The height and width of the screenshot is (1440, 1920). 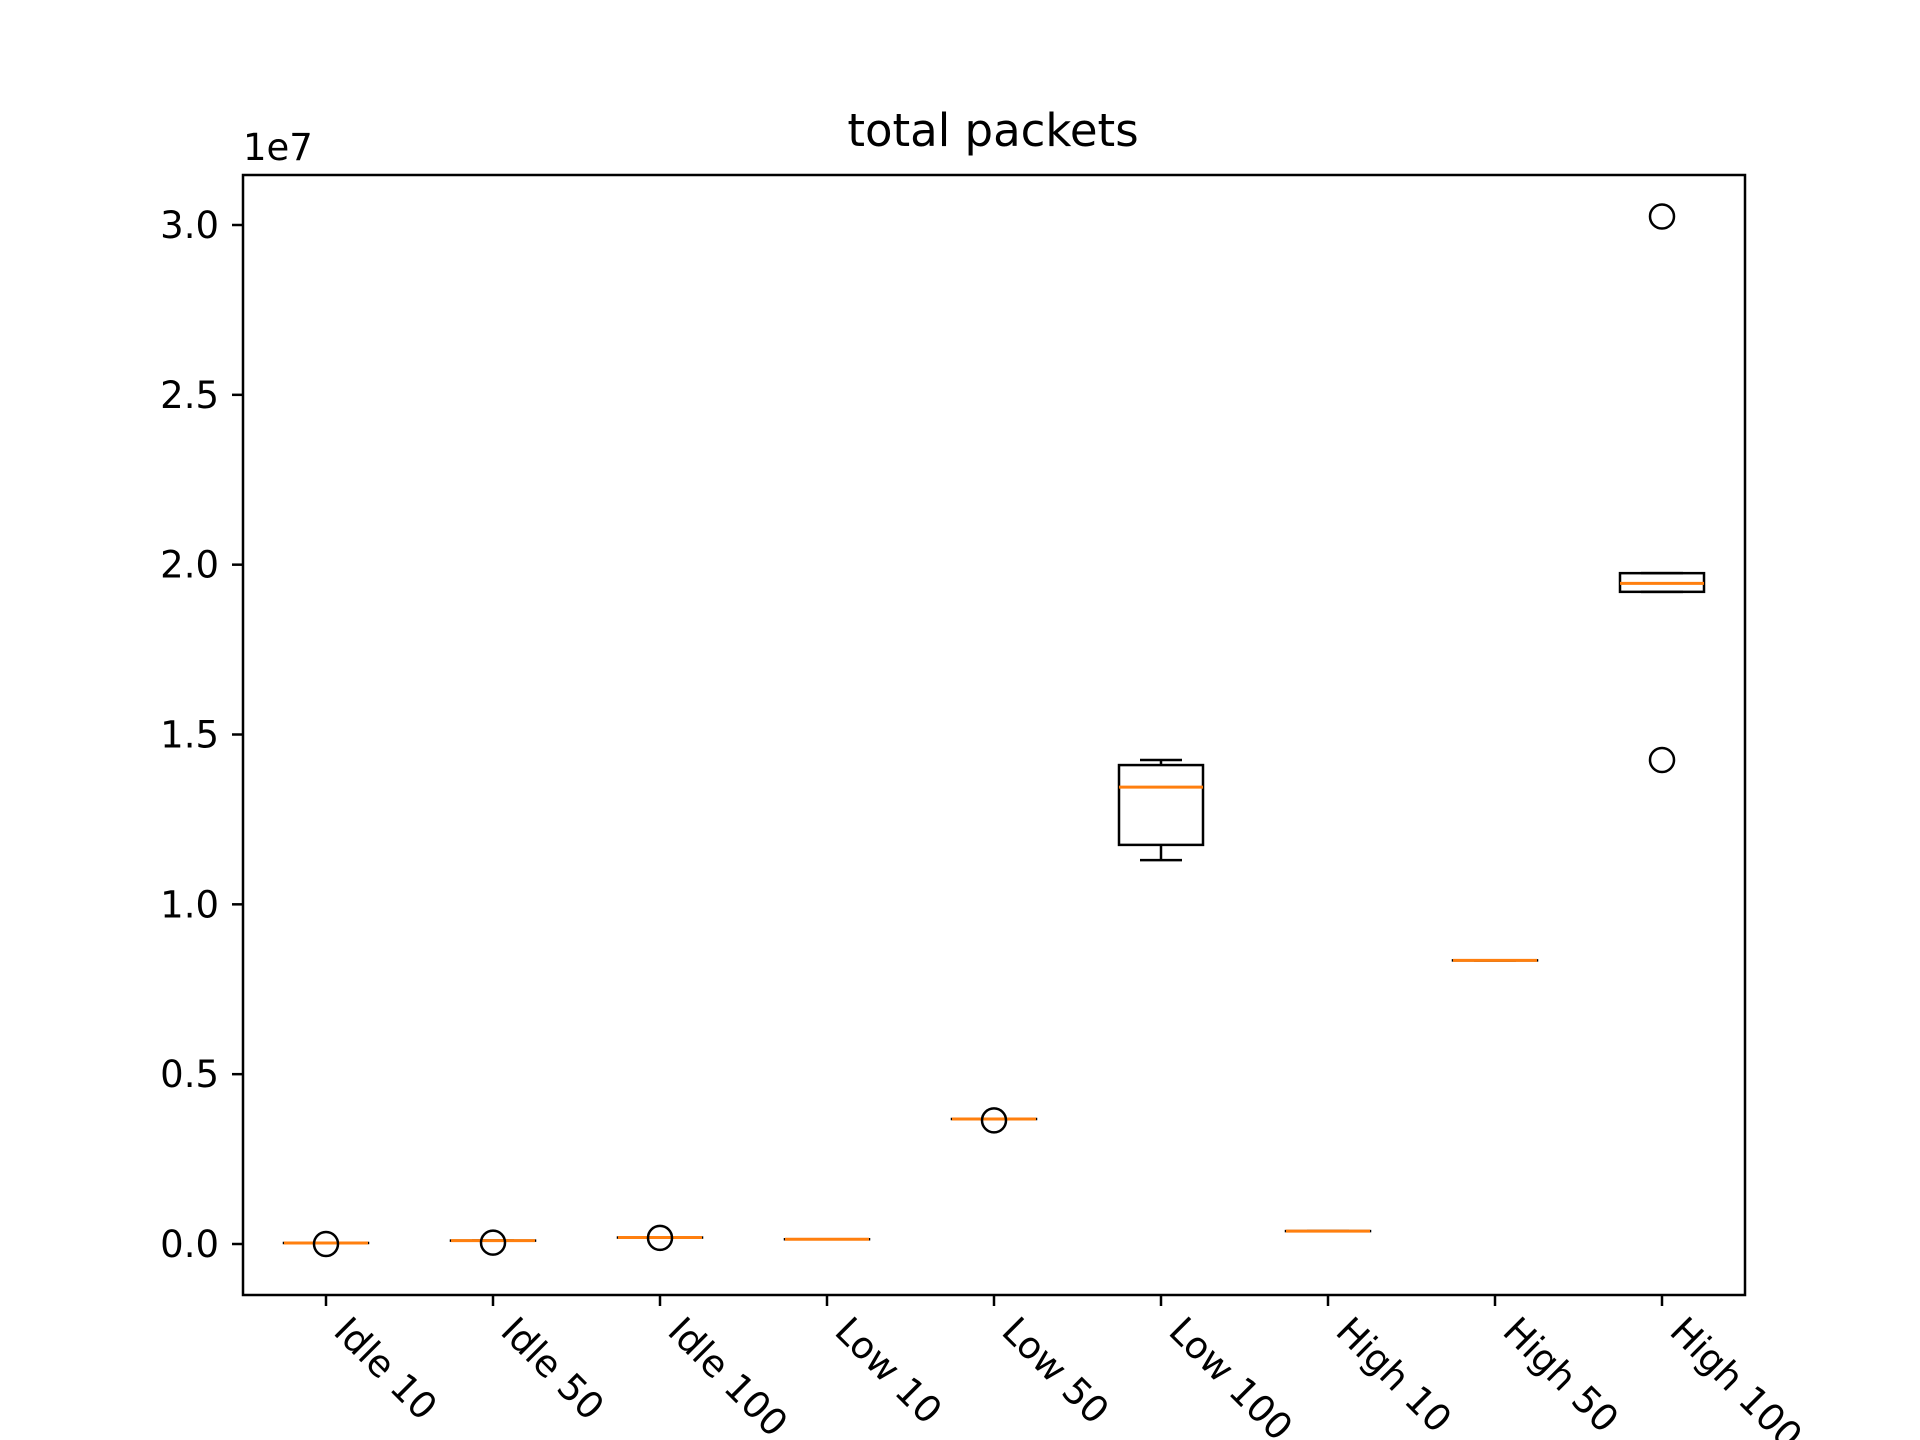 What do you see at coordinates (189, 395) in the screenshot?
I see `y-tick-label: 2.5` at bounding box center [189, 395].